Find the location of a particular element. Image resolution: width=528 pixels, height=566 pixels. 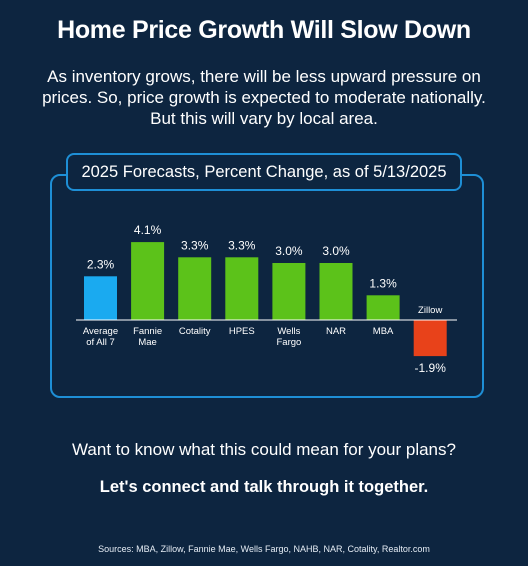

page-title: Home Price Growth Will Slow Down is located at coordinates (264, 30).